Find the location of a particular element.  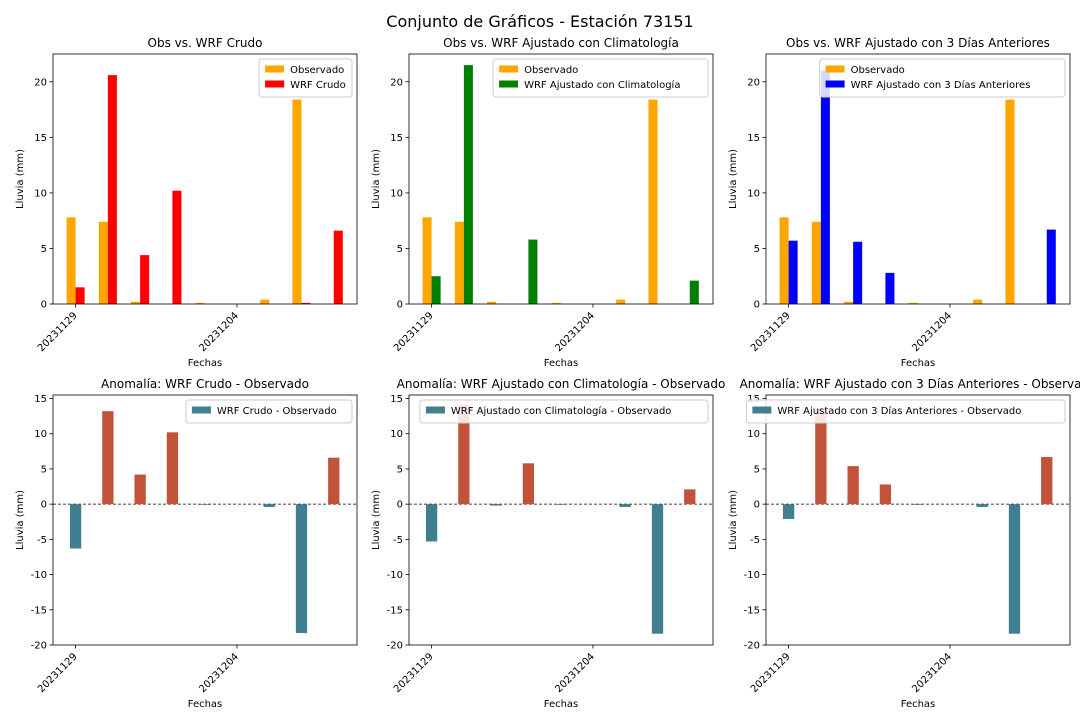

chart-1-legend-label: WRF Crudo is located at coordinates (318, 85).